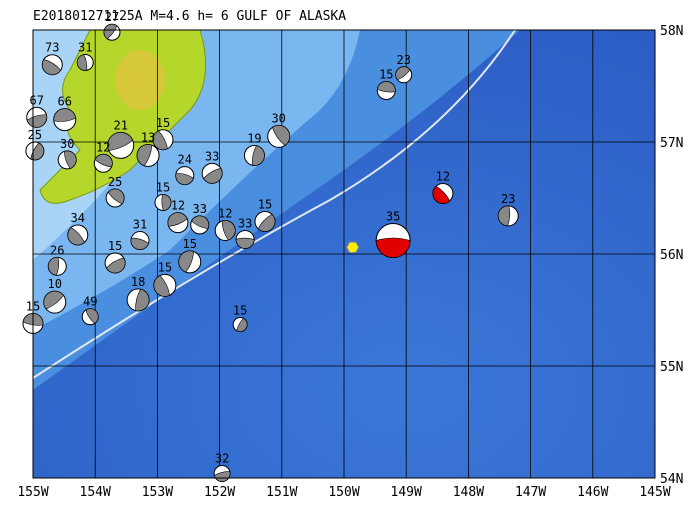 The height and width of the screenshot is (511, 699). I want to click on x-tick-label: 153W, so click(157, 492).